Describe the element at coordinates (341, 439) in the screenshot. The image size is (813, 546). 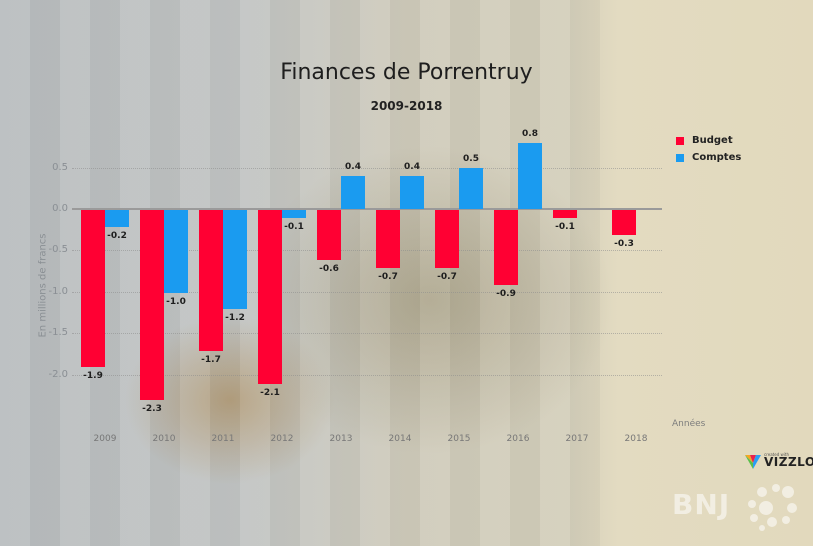
I see `x-tick-label: 2013` at that location.